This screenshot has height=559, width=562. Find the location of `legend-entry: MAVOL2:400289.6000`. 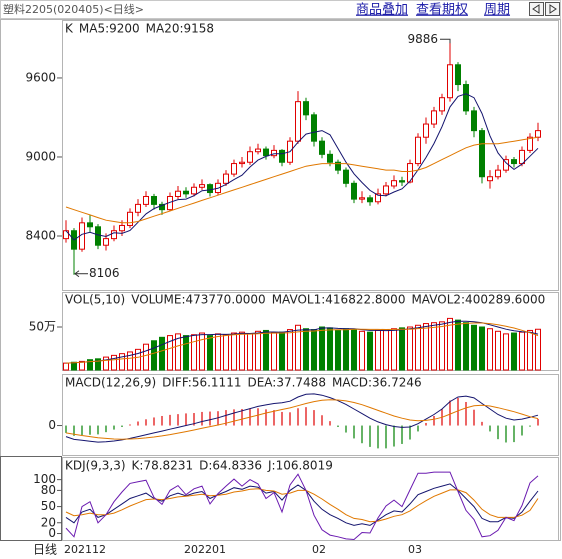

legend-entry: MAVOL2:400289.6000 is located at coordinates (478, 300).